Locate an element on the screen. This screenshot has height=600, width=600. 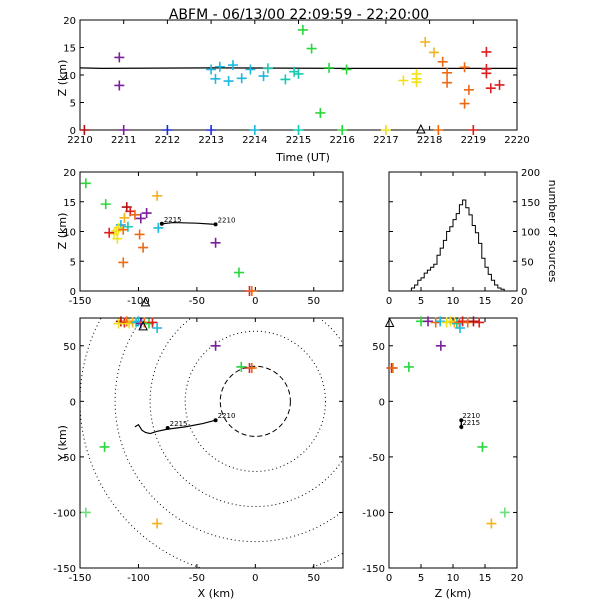
height-histogram-steps is located at coordinates (457, 245).